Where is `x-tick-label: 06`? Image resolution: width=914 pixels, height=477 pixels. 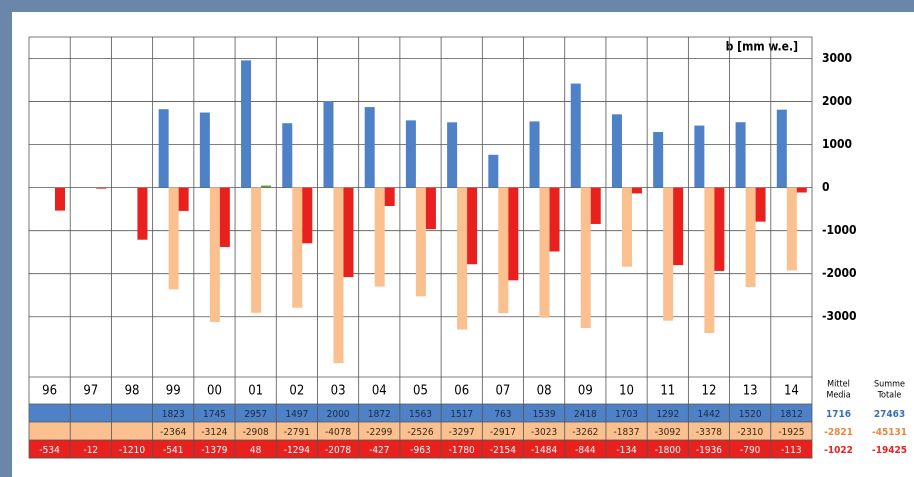 x-tick-label: 06 is located at coordinates (461, 391).